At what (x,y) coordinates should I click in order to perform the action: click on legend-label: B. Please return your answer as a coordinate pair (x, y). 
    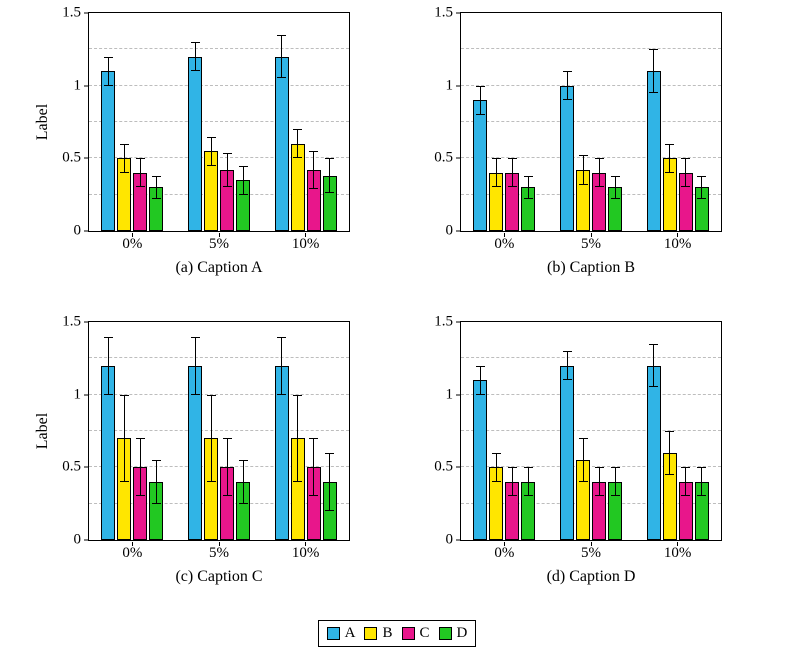
    Looking at the image, I should click on (387, 633).